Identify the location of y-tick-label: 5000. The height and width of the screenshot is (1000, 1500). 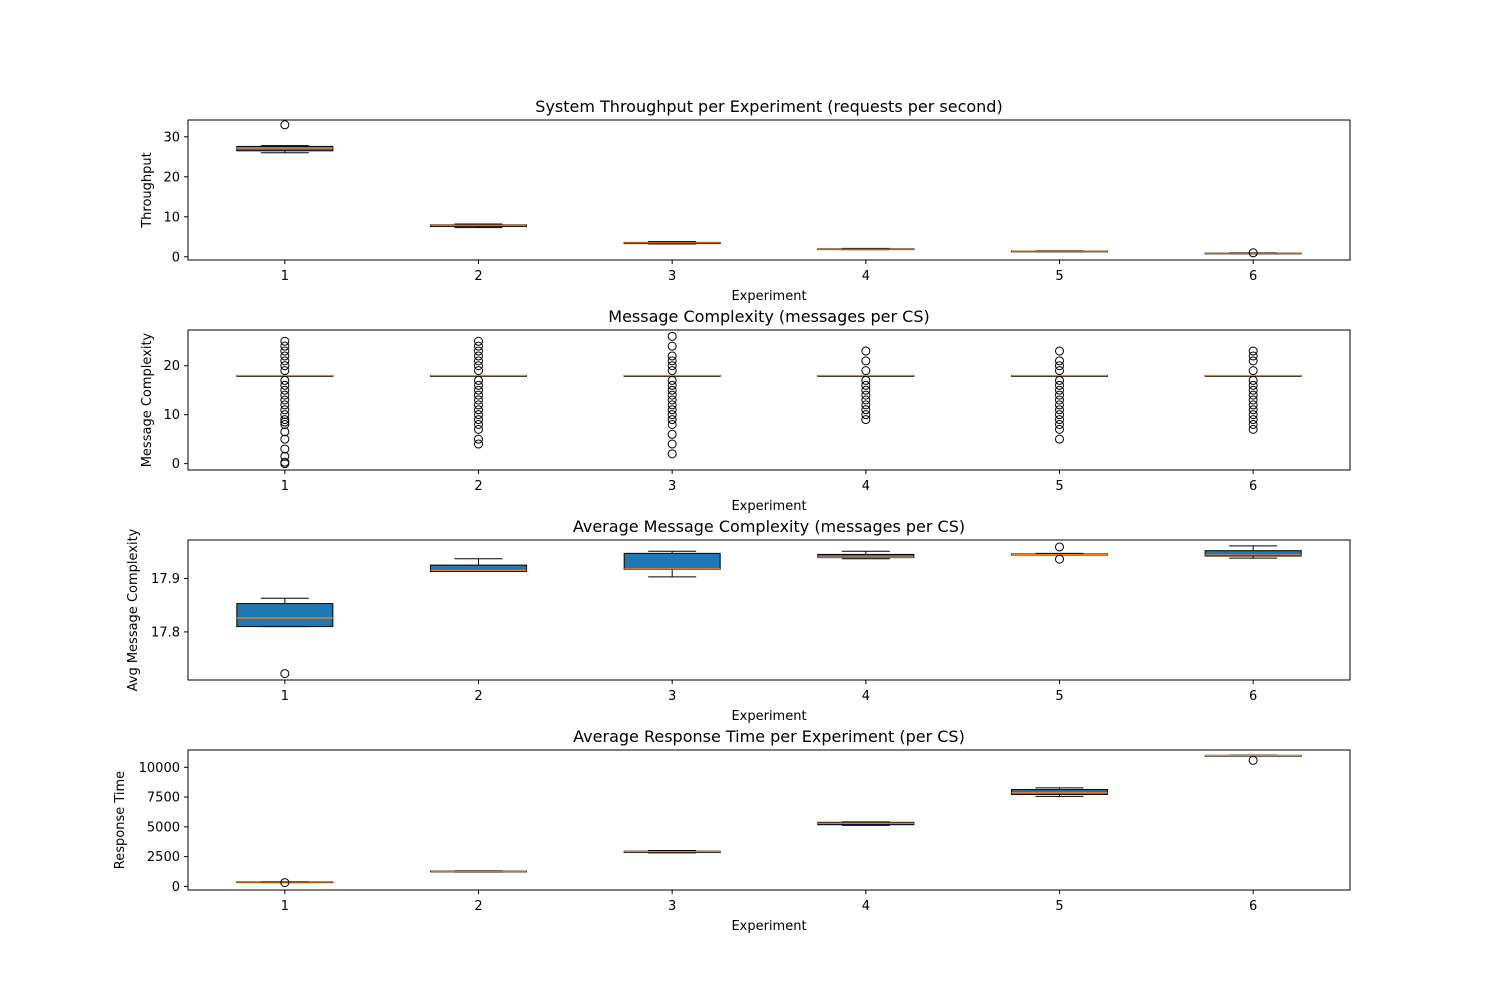
(163, 827).